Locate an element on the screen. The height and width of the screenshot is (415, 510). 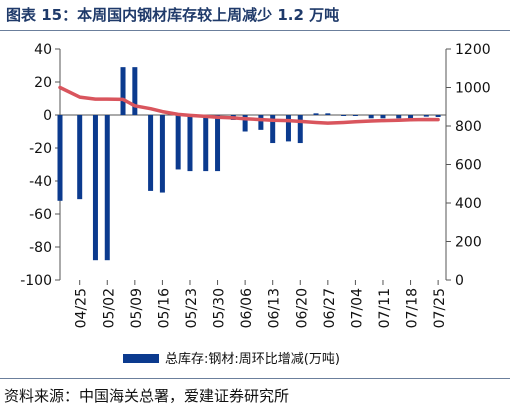
chart-title: 图表 15：本周国内钢材库存较上周减少 1.2 万吨 is located at coordinates (173, 15).